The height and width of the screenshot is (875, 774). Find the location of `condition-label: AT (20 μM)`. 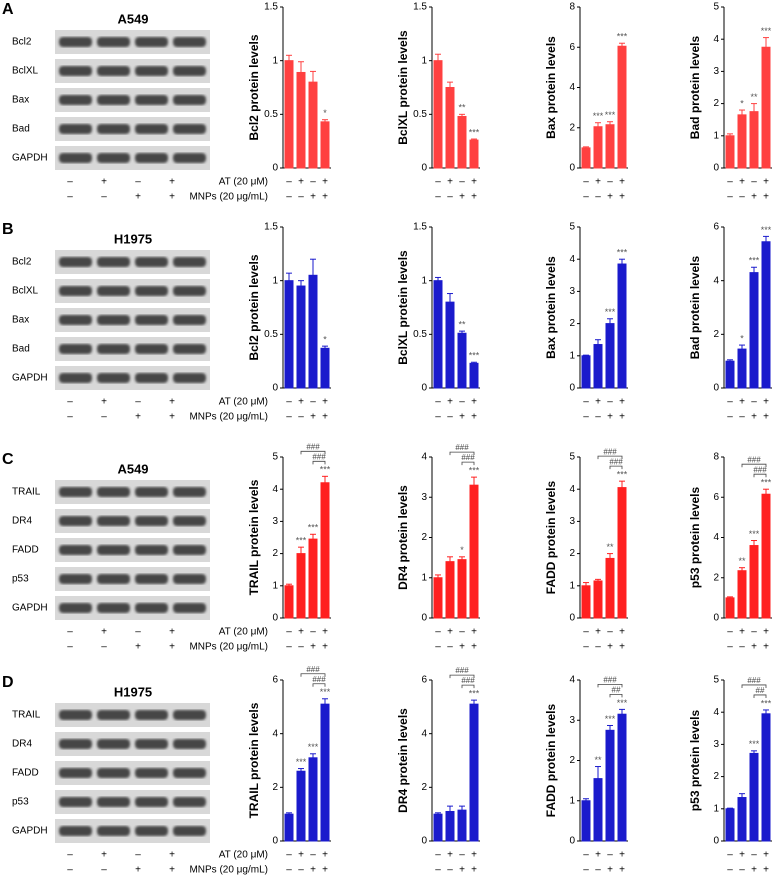

condition-label: AT (20 μM) is located at coordinates (243, 632).